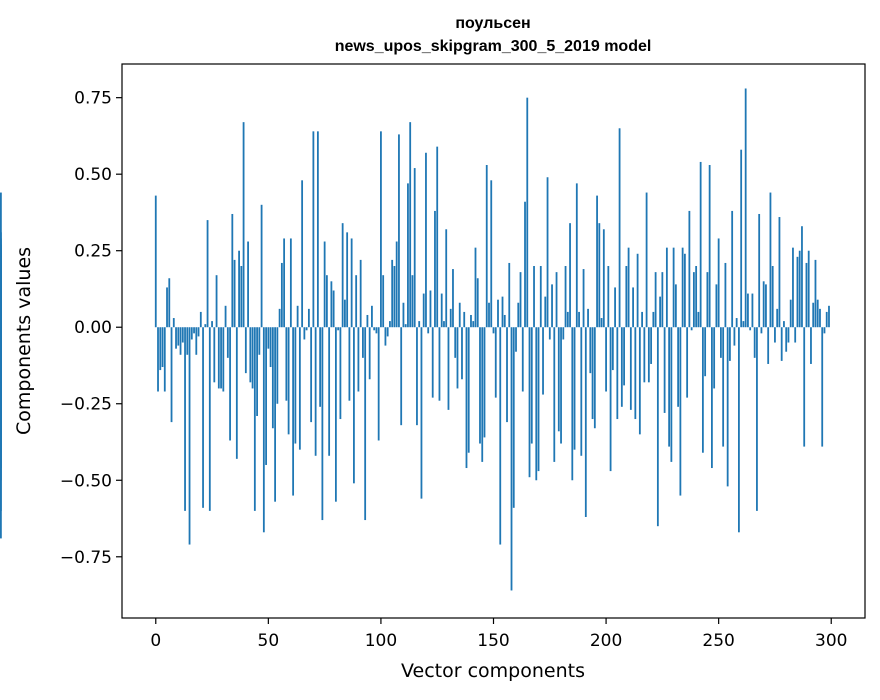 This screenshot has height=700, width=880. I want to click on x-tick-label: 50, so click(269, 641).